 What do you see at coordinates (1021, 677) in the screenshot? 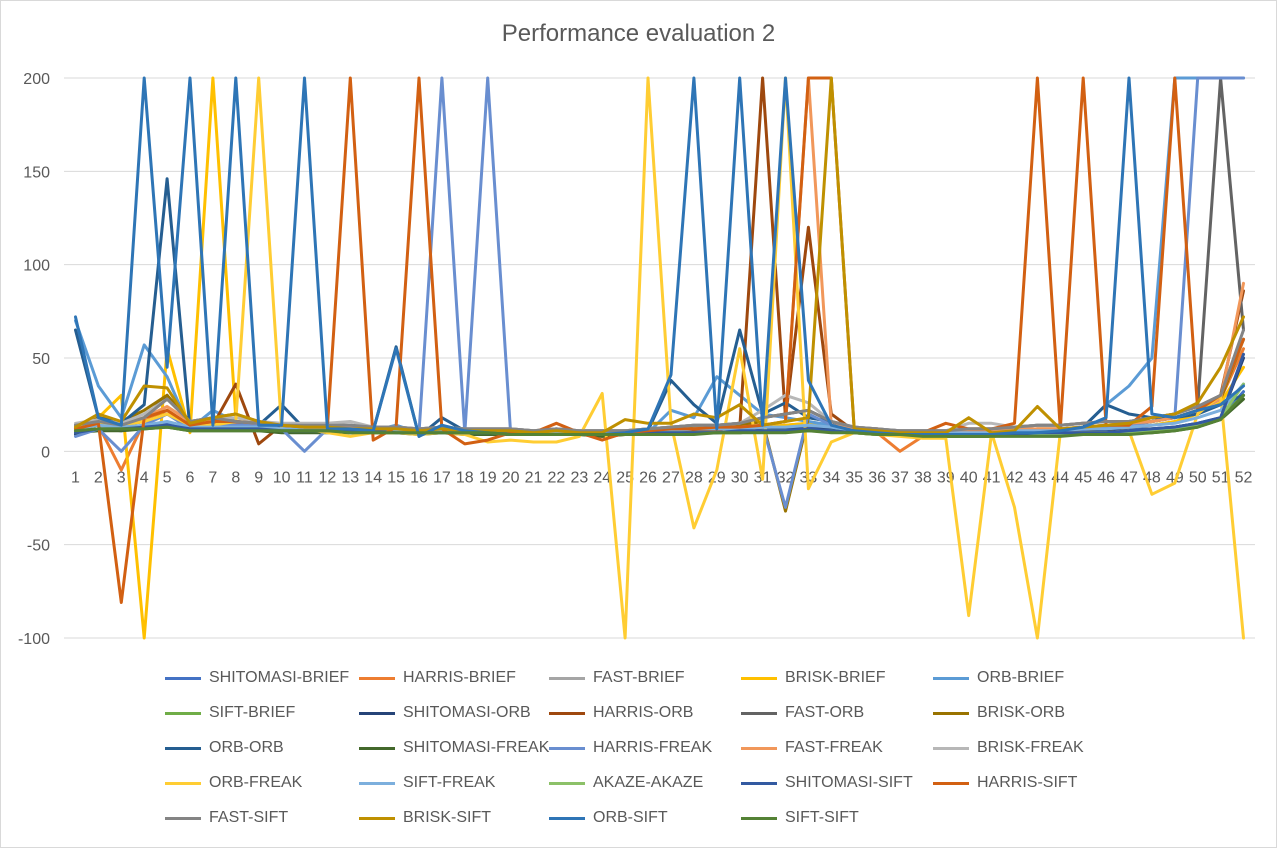
I see `legend-label: ORB-BRIEF` at bounding box center [1021, 677].